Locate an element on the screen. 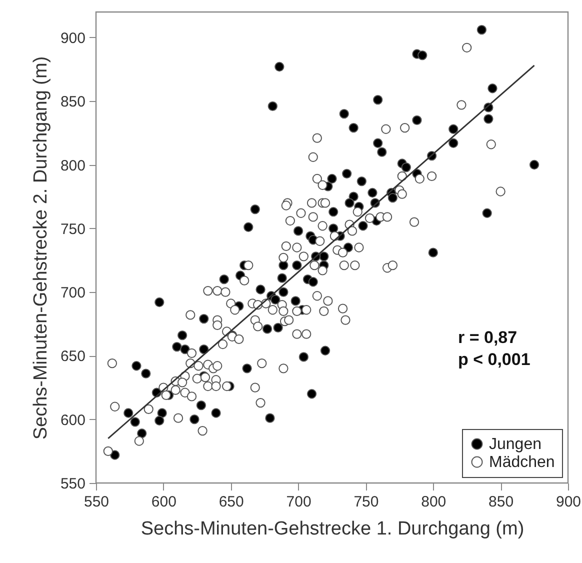  y-tick-label: 850 is located at coordinates (73, 102).